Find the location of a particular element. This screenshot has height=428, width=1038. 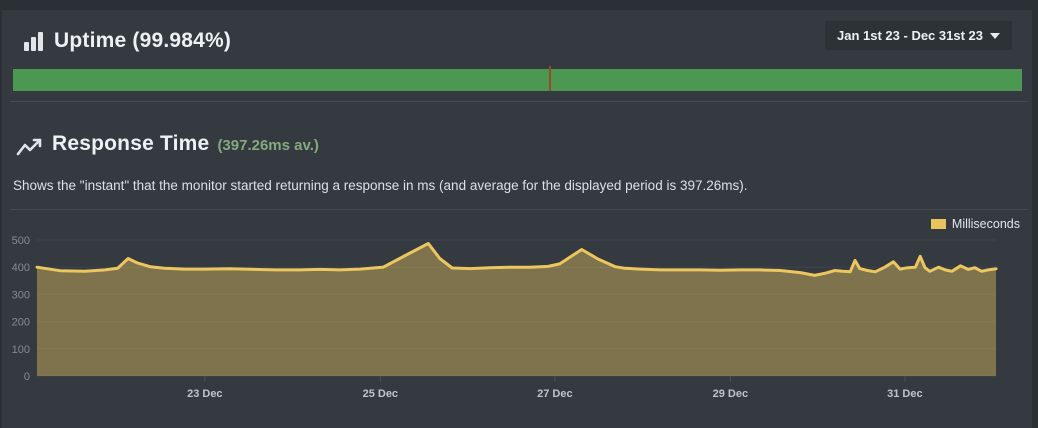

x-axis-label: 27 Dec is located at coordinates (554, 394).